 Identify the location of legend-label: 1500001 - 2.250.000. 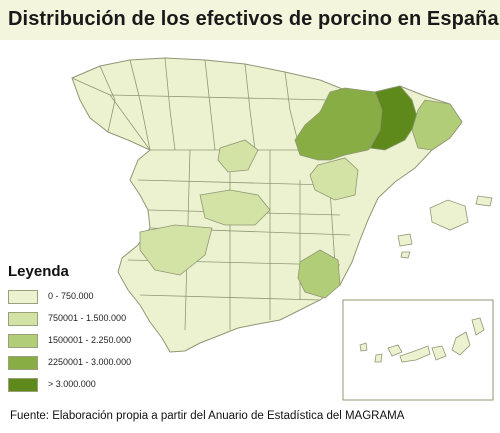
(90, 340).